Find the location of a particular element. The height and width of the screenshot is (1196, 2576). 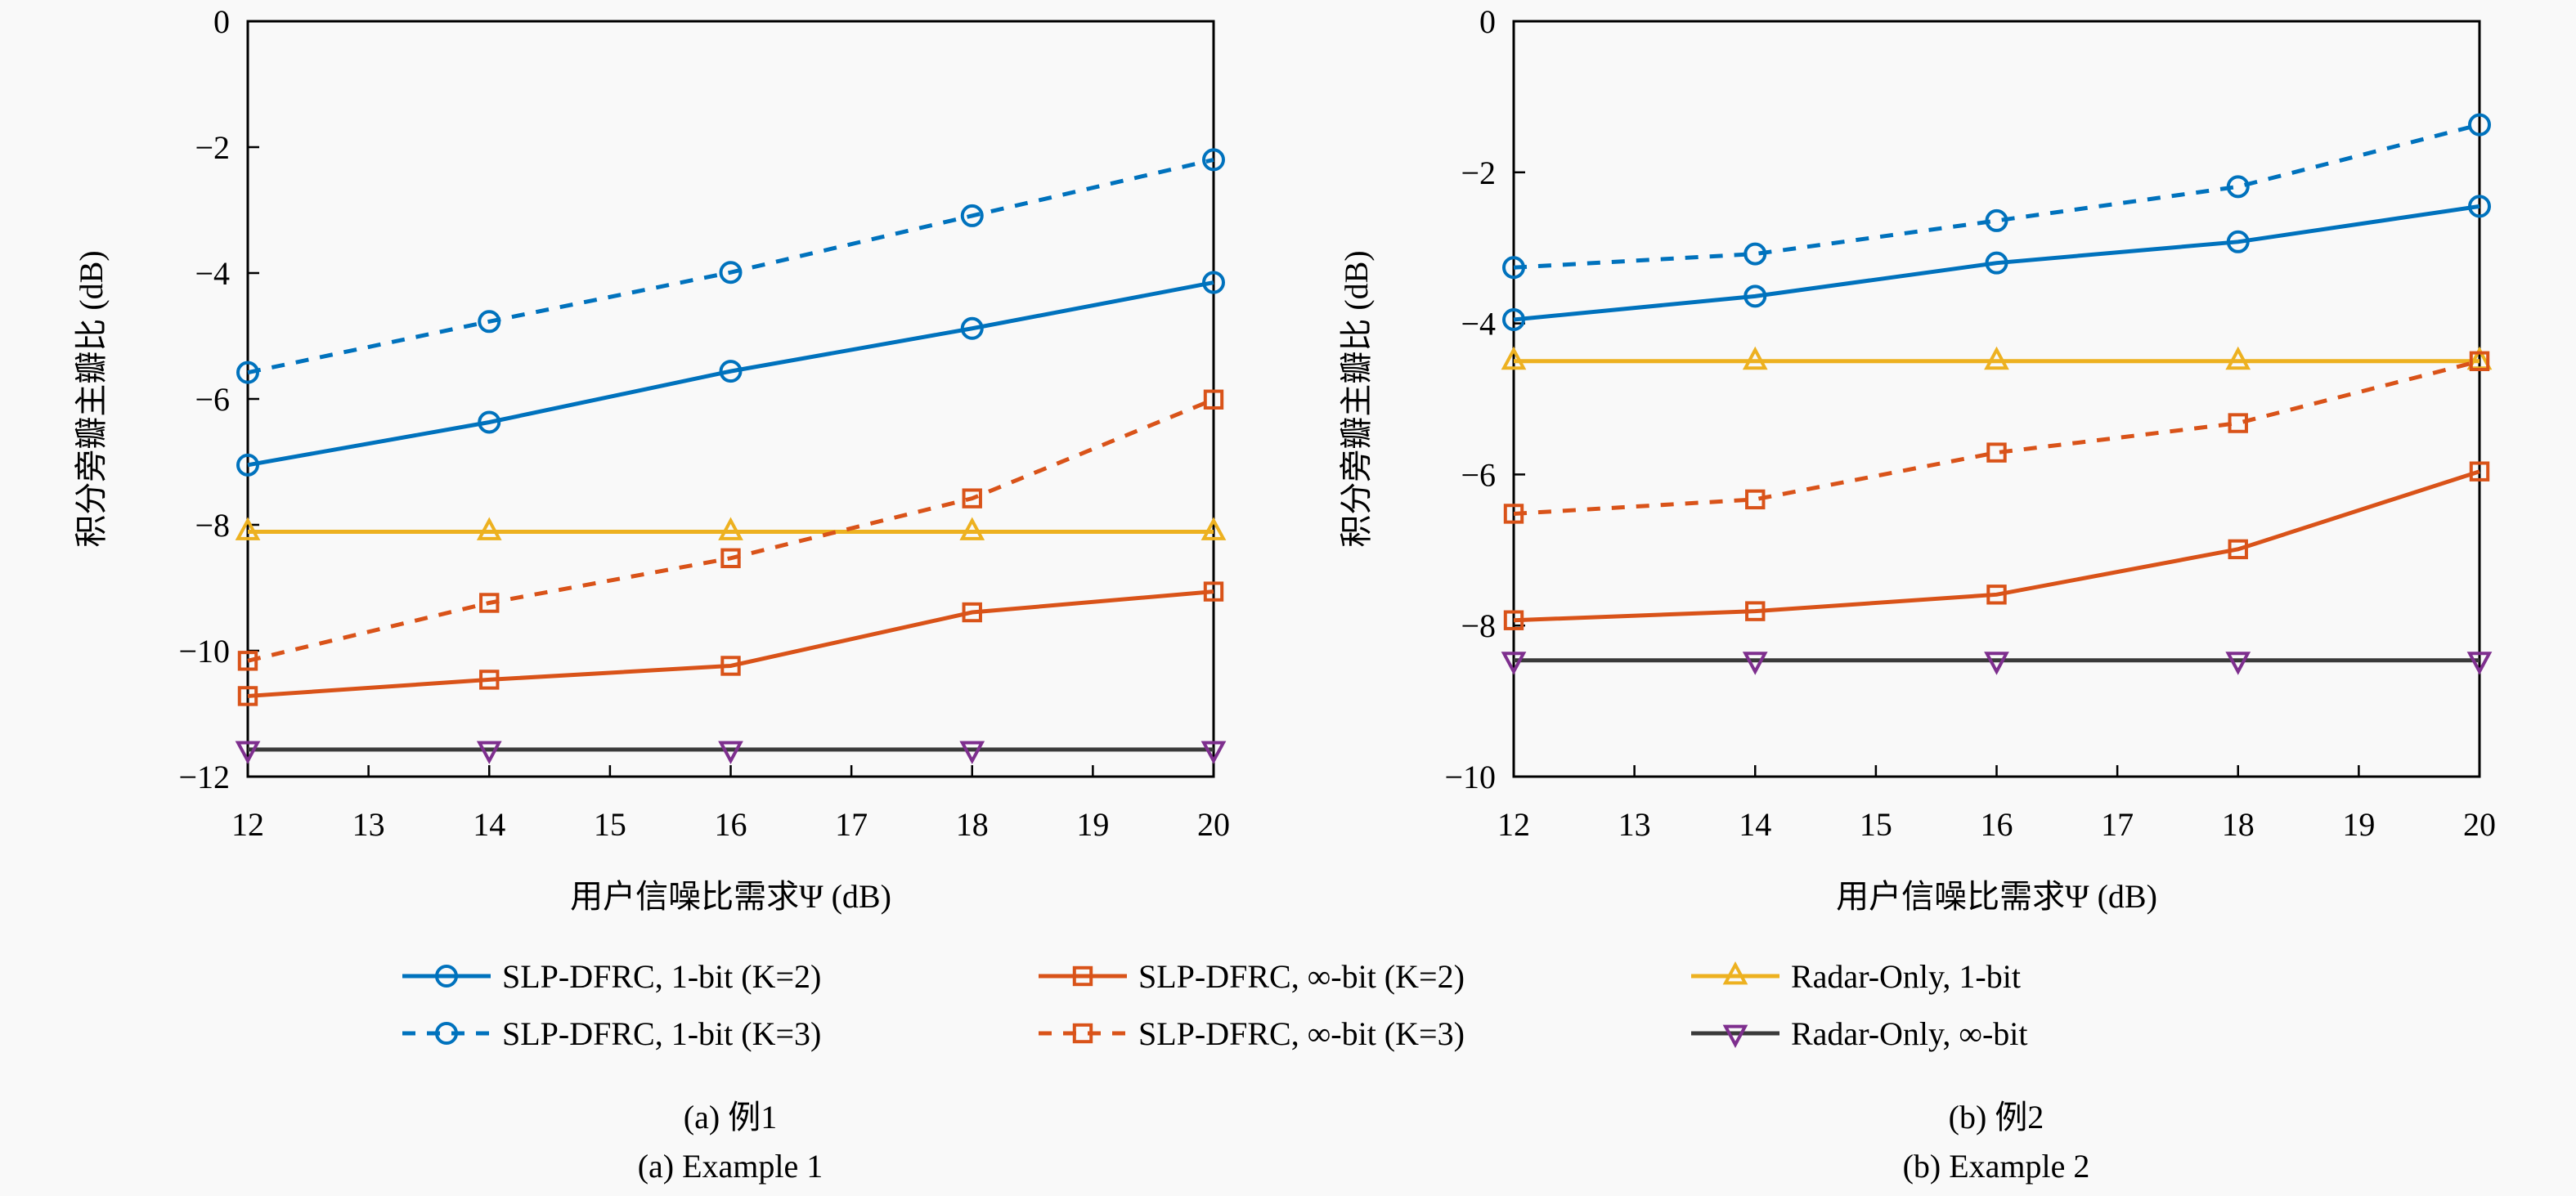

x-tick-label: 13 is located at coordinates (368, 824).